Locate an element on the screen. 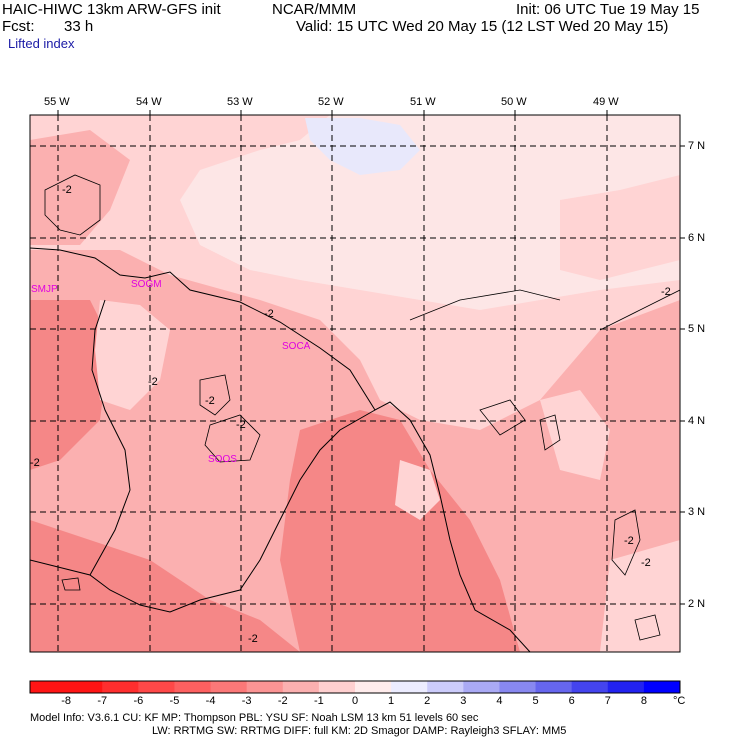 The image size is (740, 740). colorbar-tick-label: 5 is located at coordinates (535, 701).